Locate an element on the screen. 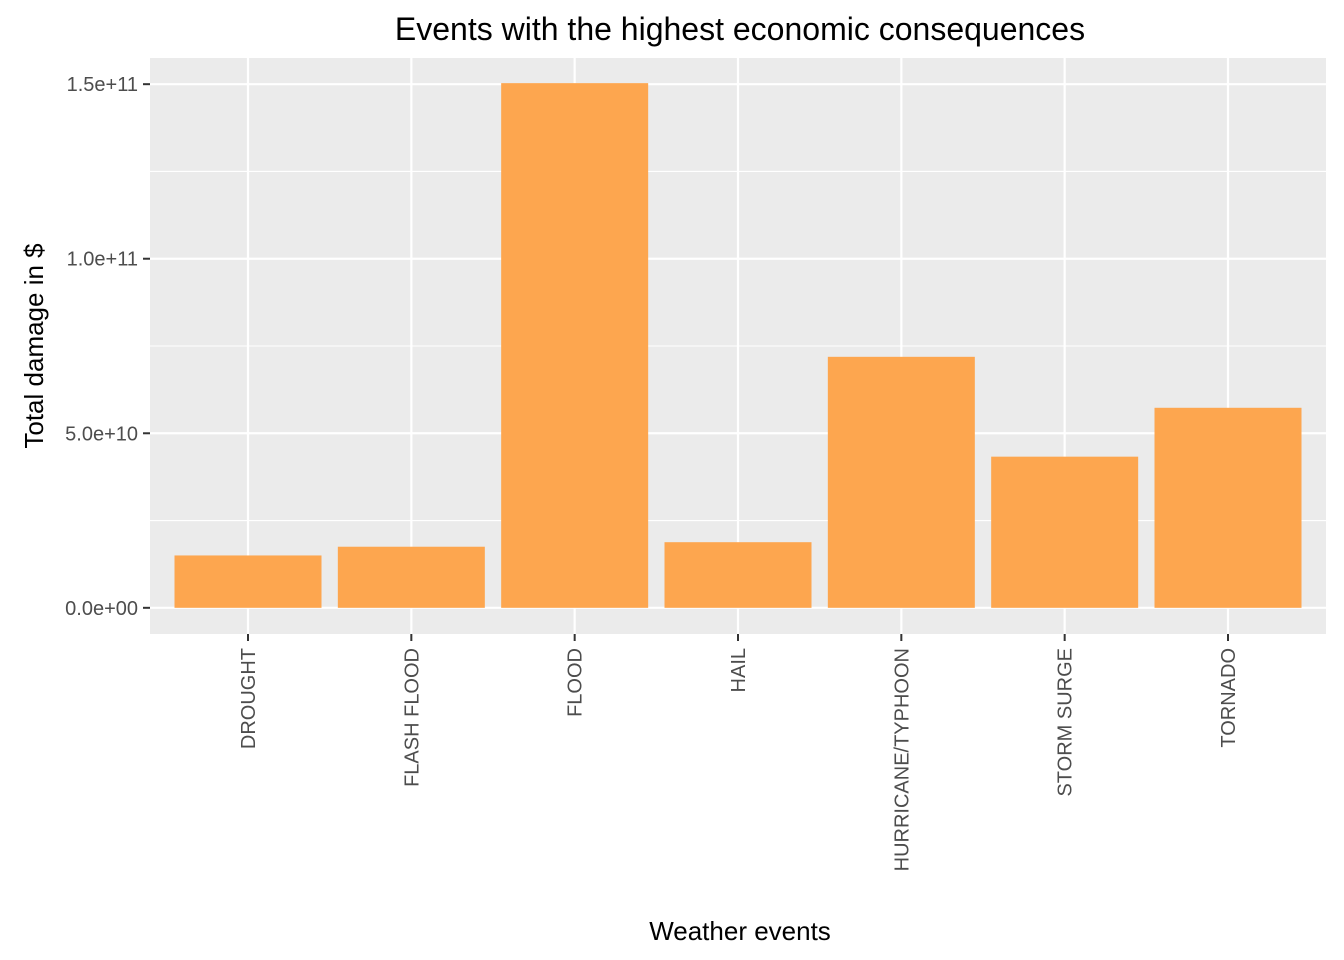 The height and width of the screenshot is (960, 1344). y-axis-title: Total damage in $ is located at coordinates (34, 346).